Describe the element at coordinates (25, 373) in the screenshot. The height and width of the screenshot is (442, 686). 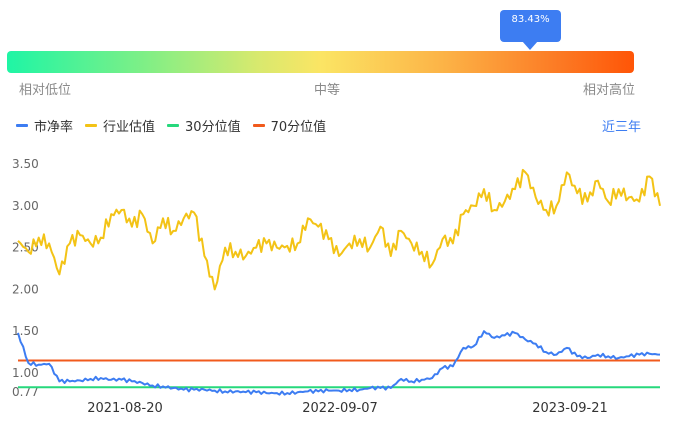
I see `y-tick-label: 1.00` at that location.